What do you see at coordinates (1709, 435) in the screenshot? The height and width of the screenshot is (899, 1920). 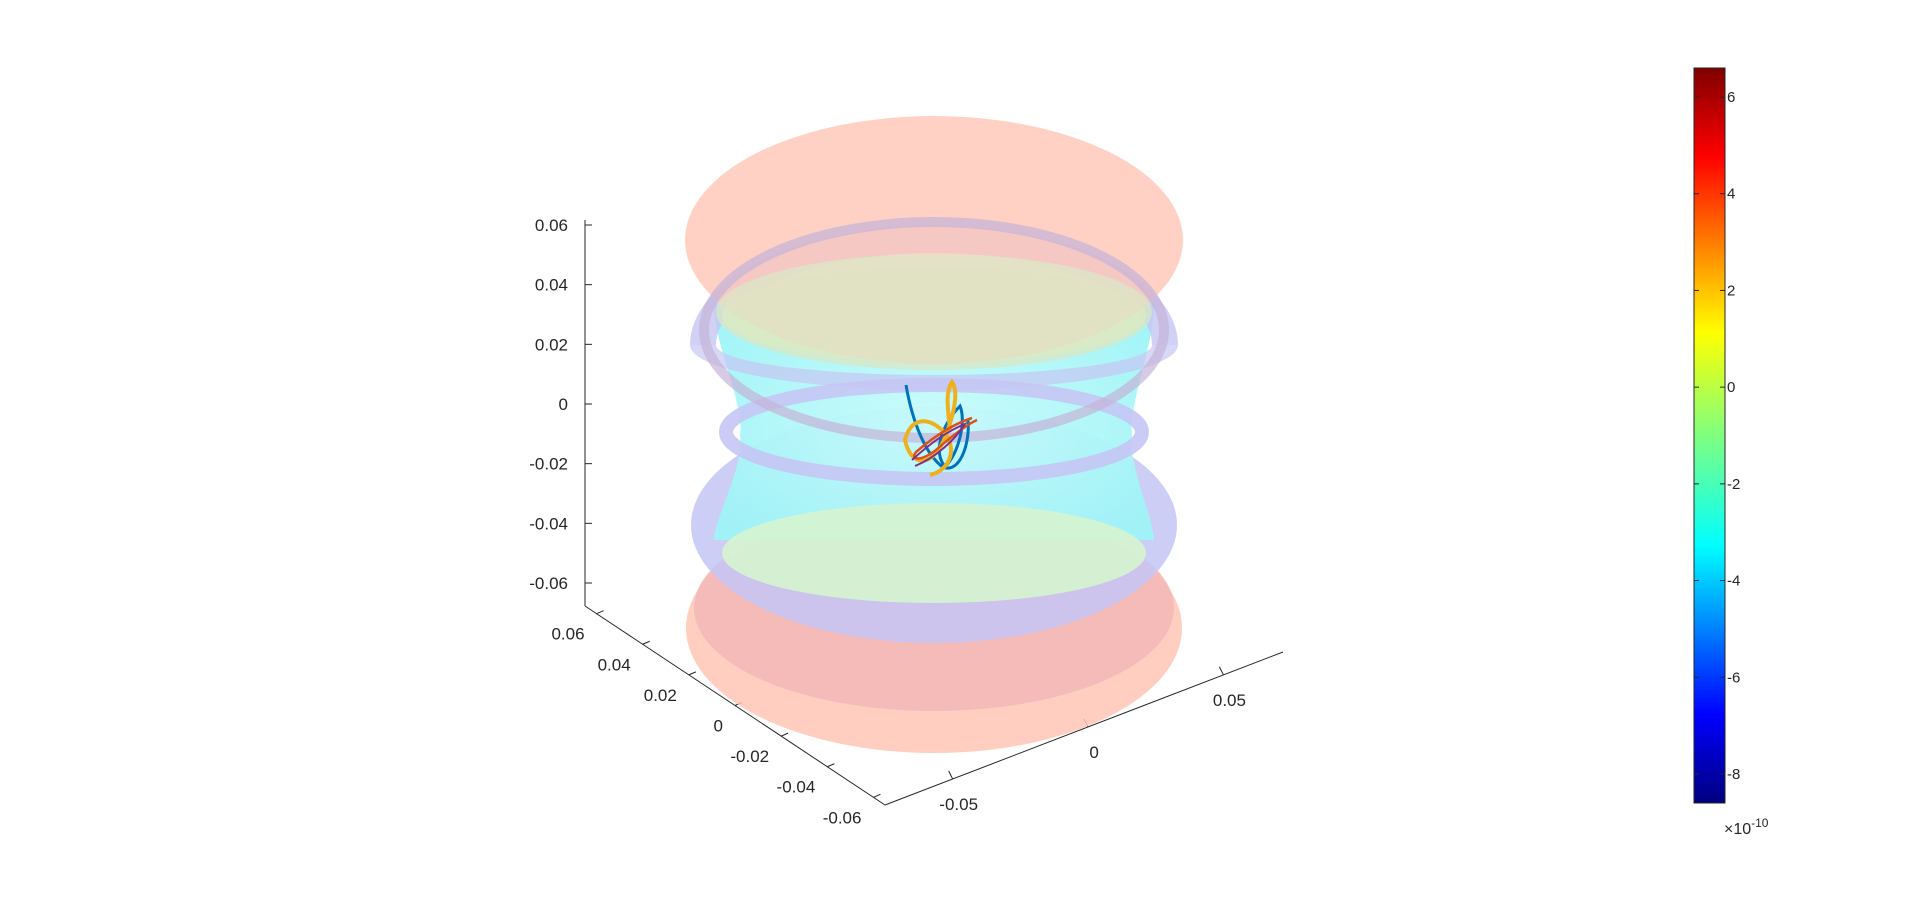 I see `colorbar-gradient` at bounding box center [1709, 435].